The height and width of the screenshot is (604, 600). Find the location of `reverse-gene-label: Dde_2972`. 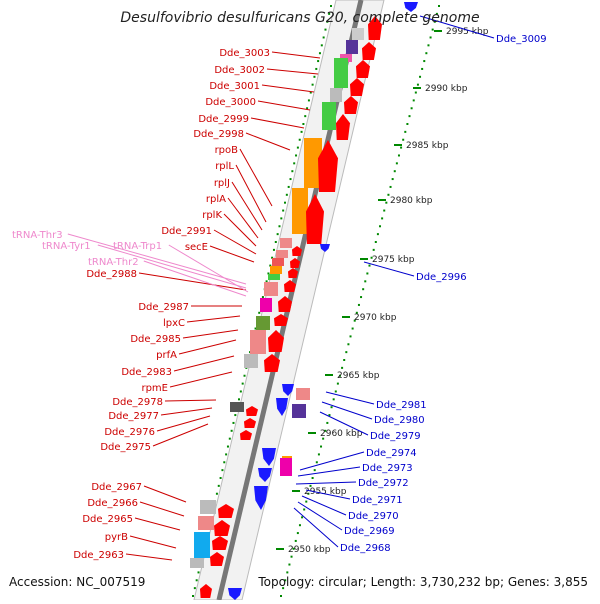

reverse-gene-label: Dde_2972 is located at coordinates (383, 483).